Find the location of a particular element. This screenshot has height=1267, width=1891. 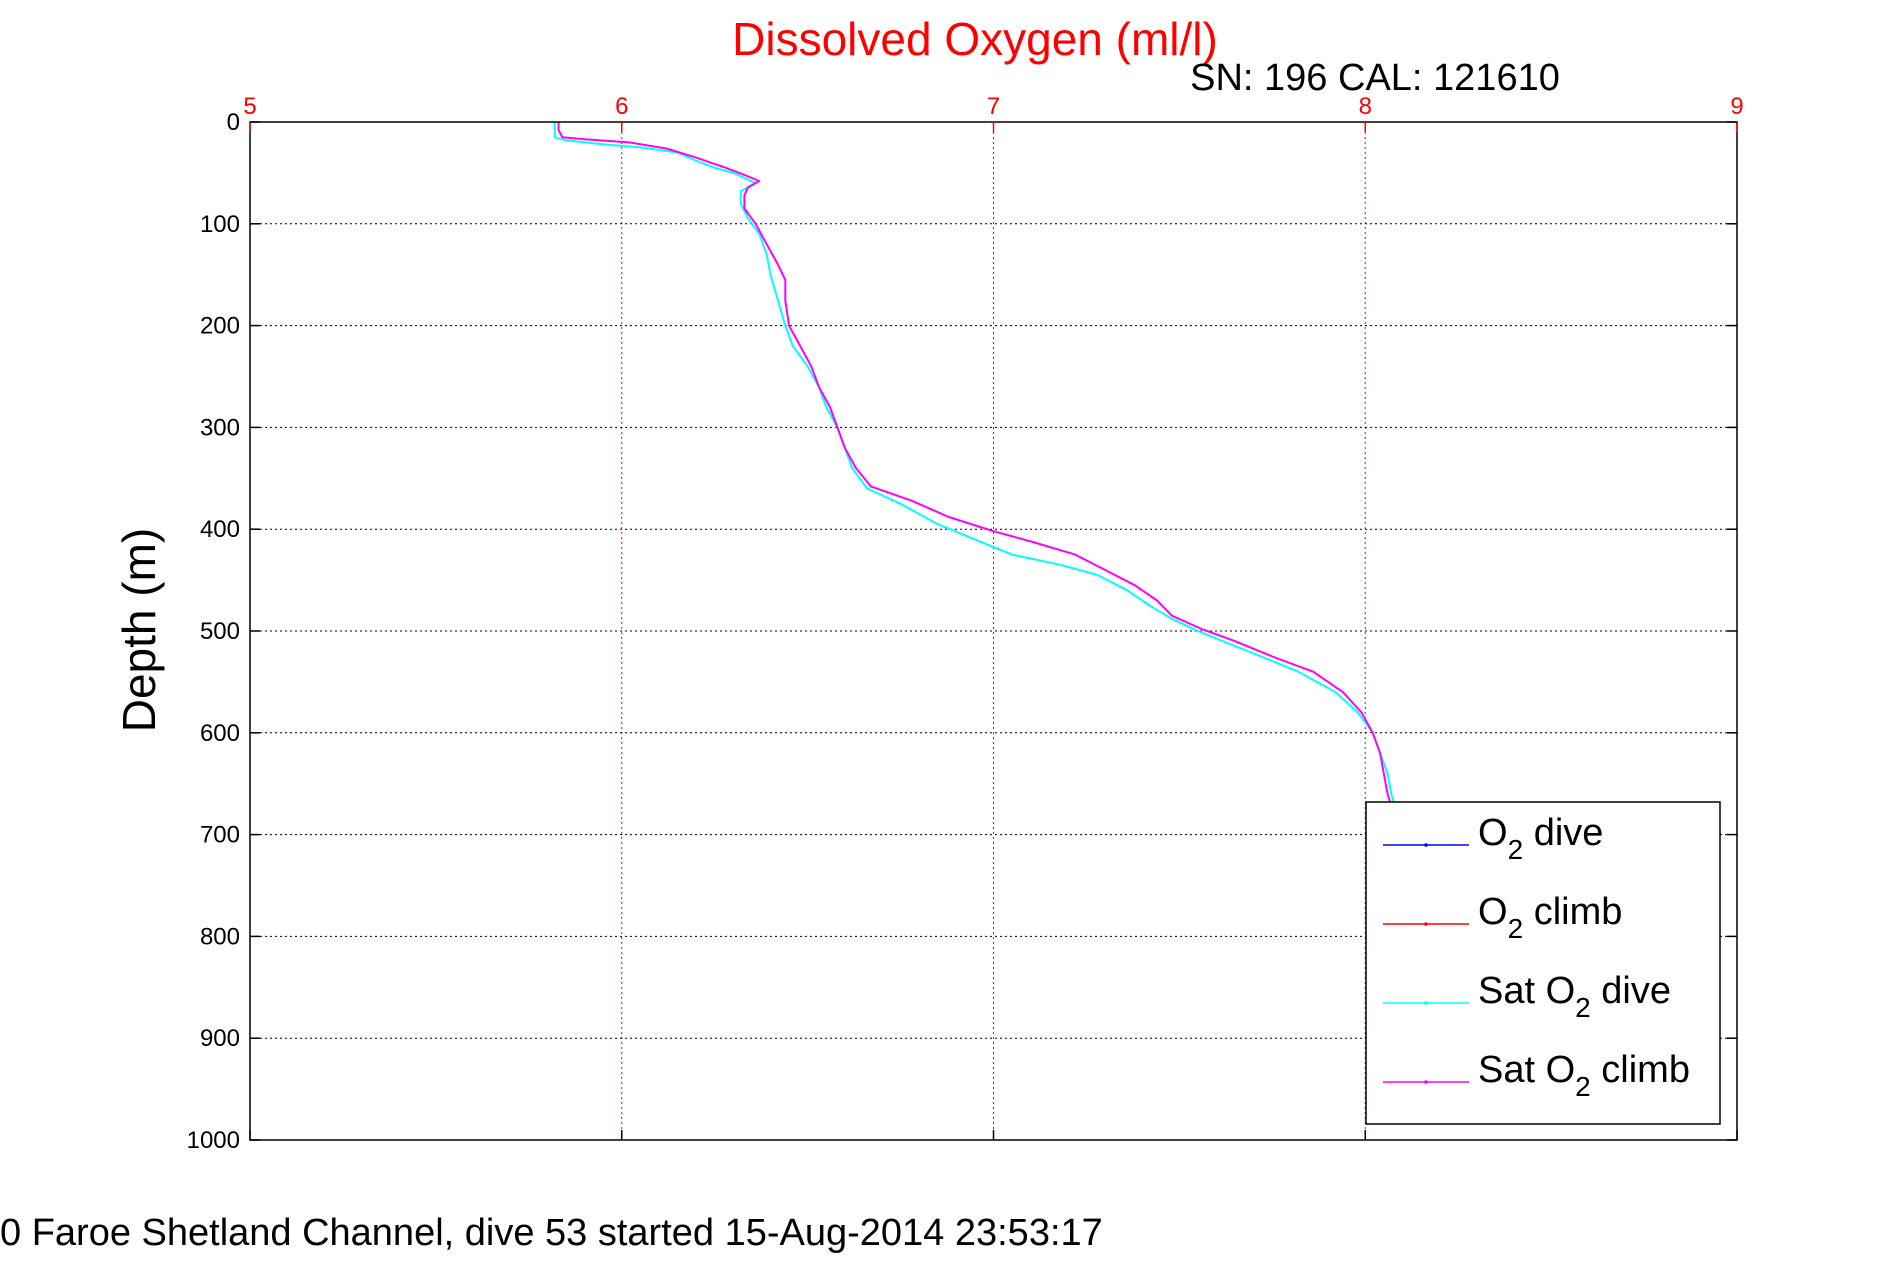

chart-subtitle: SN: 196 CAL: 121610 is located at coordinates (1375, 78).